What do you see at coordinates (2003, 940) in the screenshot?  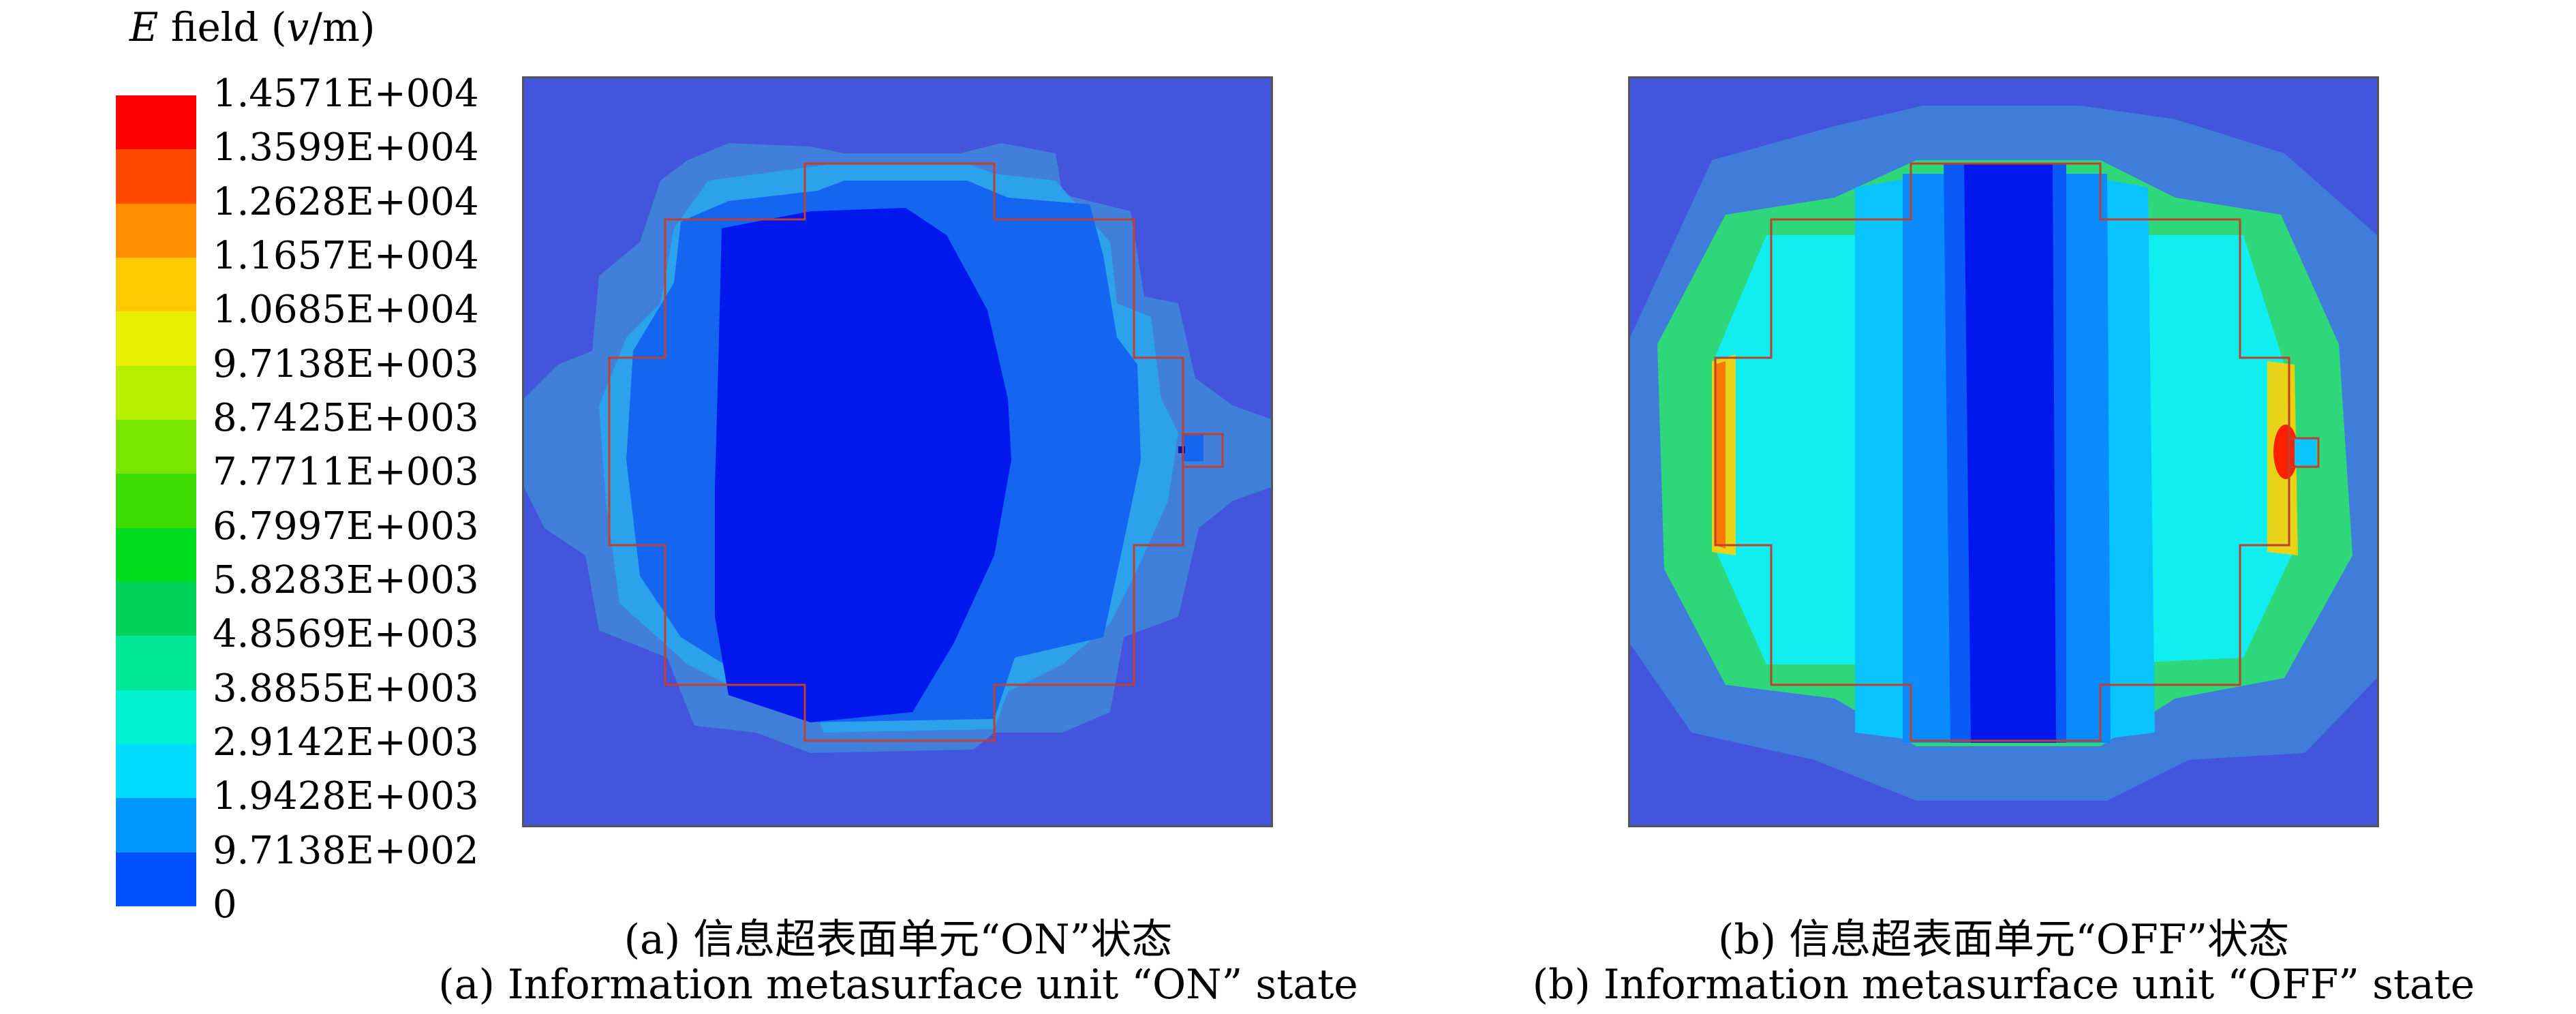 I see `caption-off-cn: (b) 信息超表面单元“OFF”状态` at bounding box center [2003, 940].